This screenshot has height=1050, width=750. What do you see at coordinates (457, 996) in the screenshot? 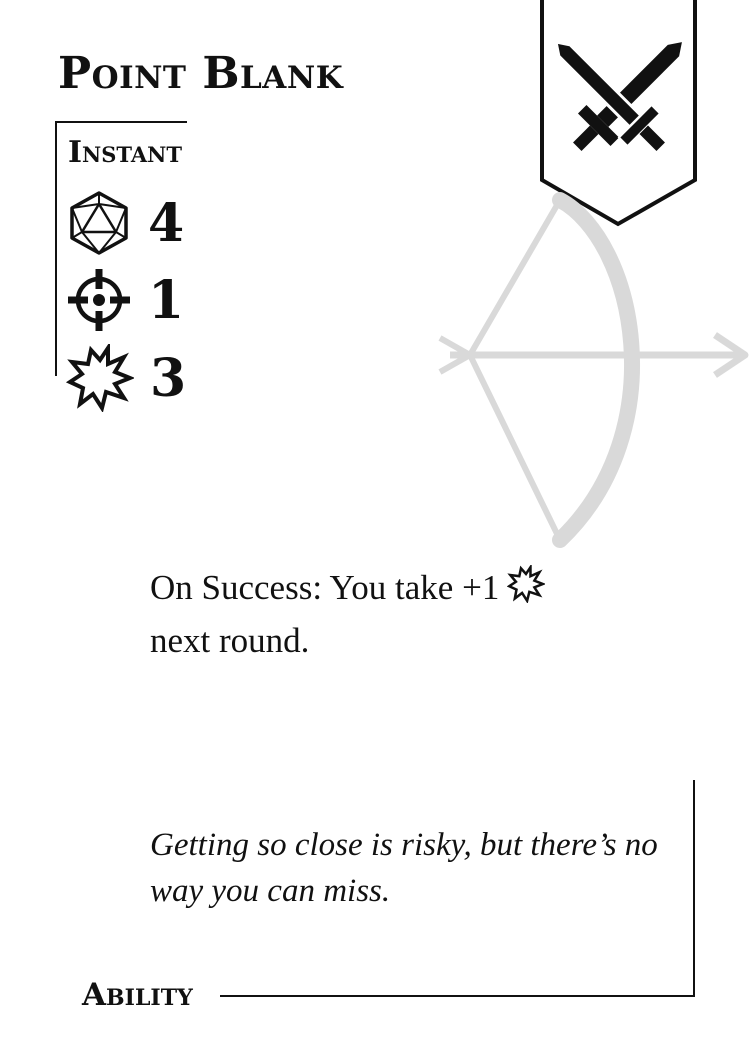
I see `frame-divider-bottom` at bounding box center [457, 996].